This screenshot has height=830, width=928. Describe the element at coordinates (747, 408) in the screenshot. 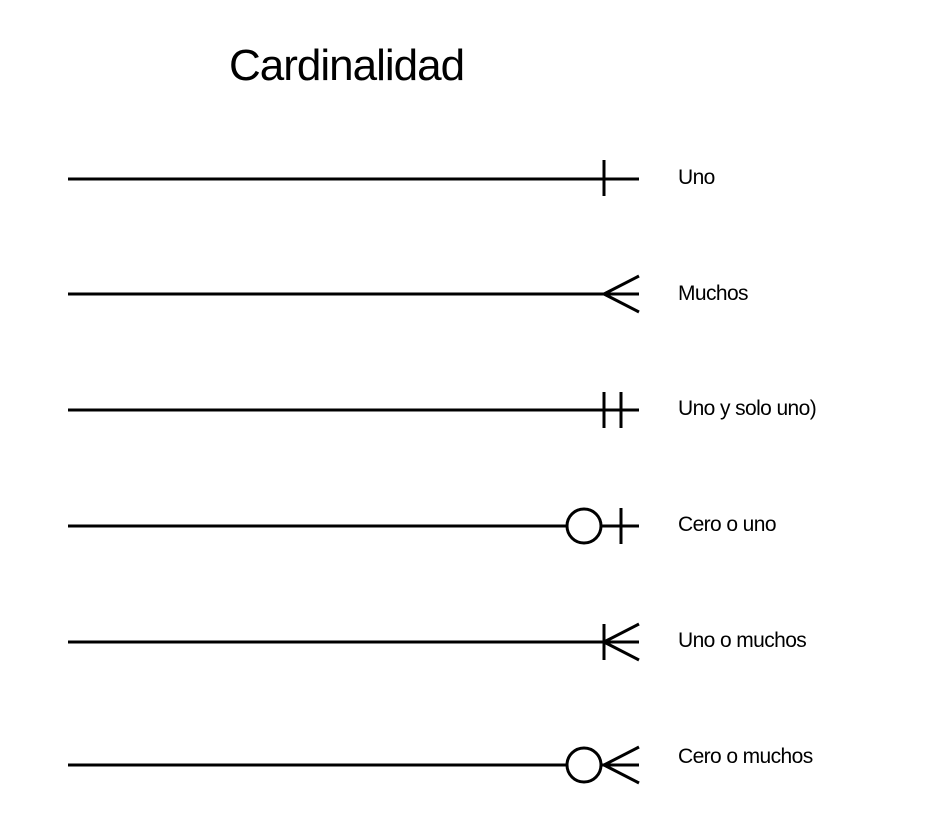

I see `cardinality-label-one-and-only-one: Uno y solo uno)` at that location.